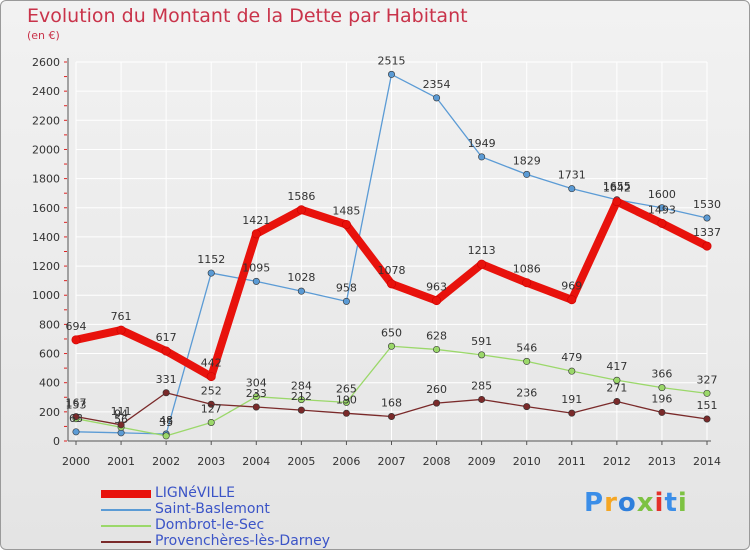  What do you see at coordinates (256, 267) in the screenshot?
I see `data-label: 1095` at bounding box center [256, 267].